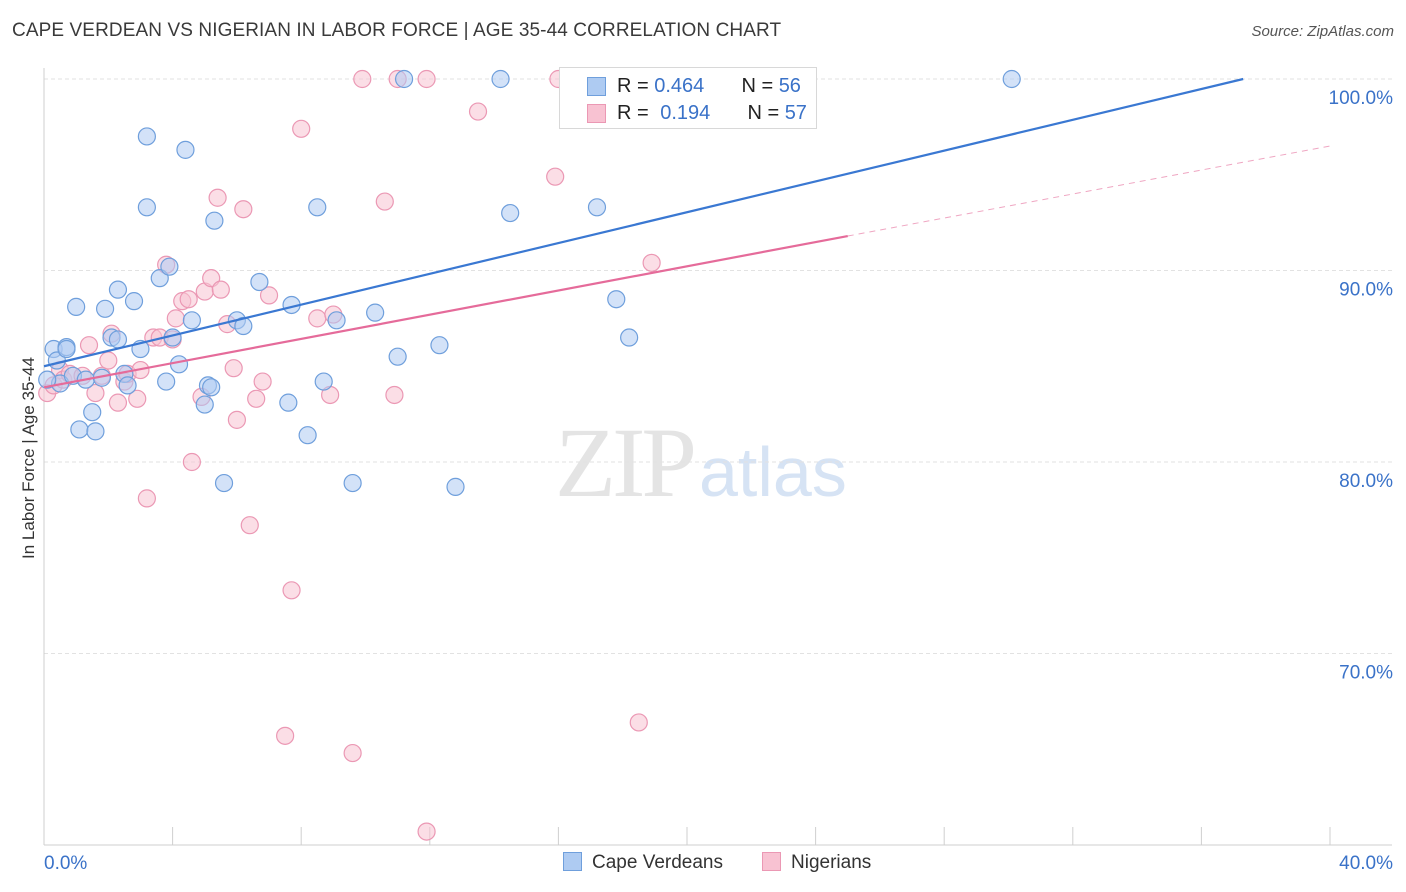  What do you see at coordinates (596, 113) in the screenshot?
I see `legend-swatch-pink` at bounding box center [596, 113].